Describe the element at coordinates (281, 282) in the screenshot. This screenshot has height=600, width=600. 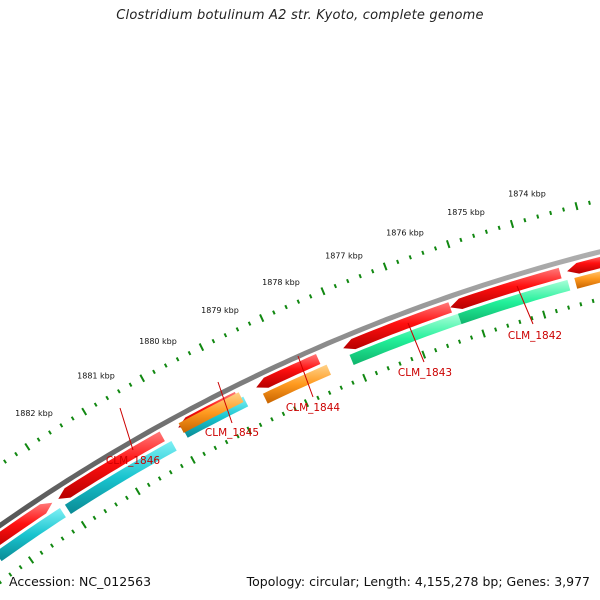
I see `scale-label: 1878 kbp` at that location.